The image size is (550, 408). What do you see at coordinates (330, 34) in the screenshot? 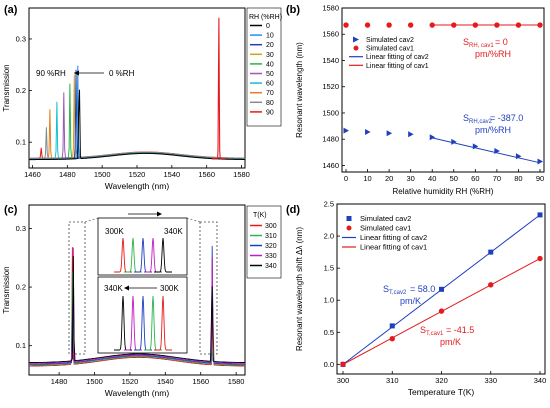
I see `y-tick-label: 1560` at bounding box center [330, 34].